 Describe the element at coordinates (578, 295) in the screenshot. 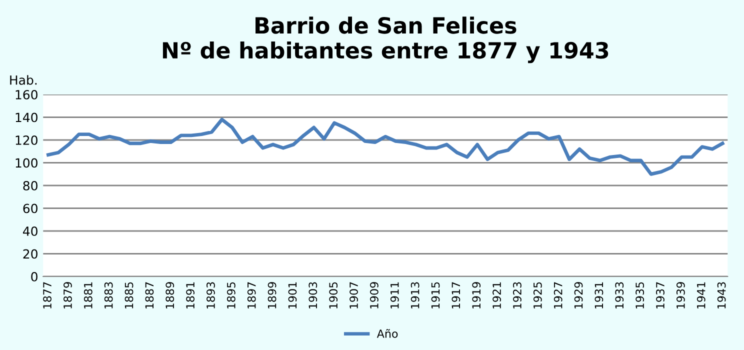

I see `x-tick-label: 1929` at that location.